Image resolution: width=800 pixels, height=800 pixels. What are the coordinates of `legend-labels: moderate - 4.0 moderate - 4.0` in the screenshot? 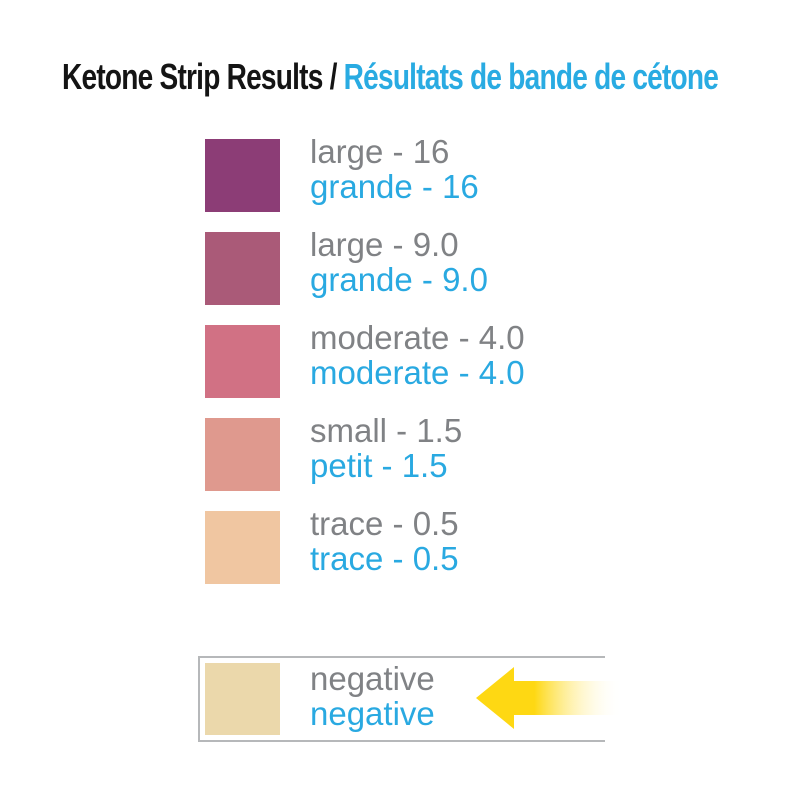 It's located at (417, 355).